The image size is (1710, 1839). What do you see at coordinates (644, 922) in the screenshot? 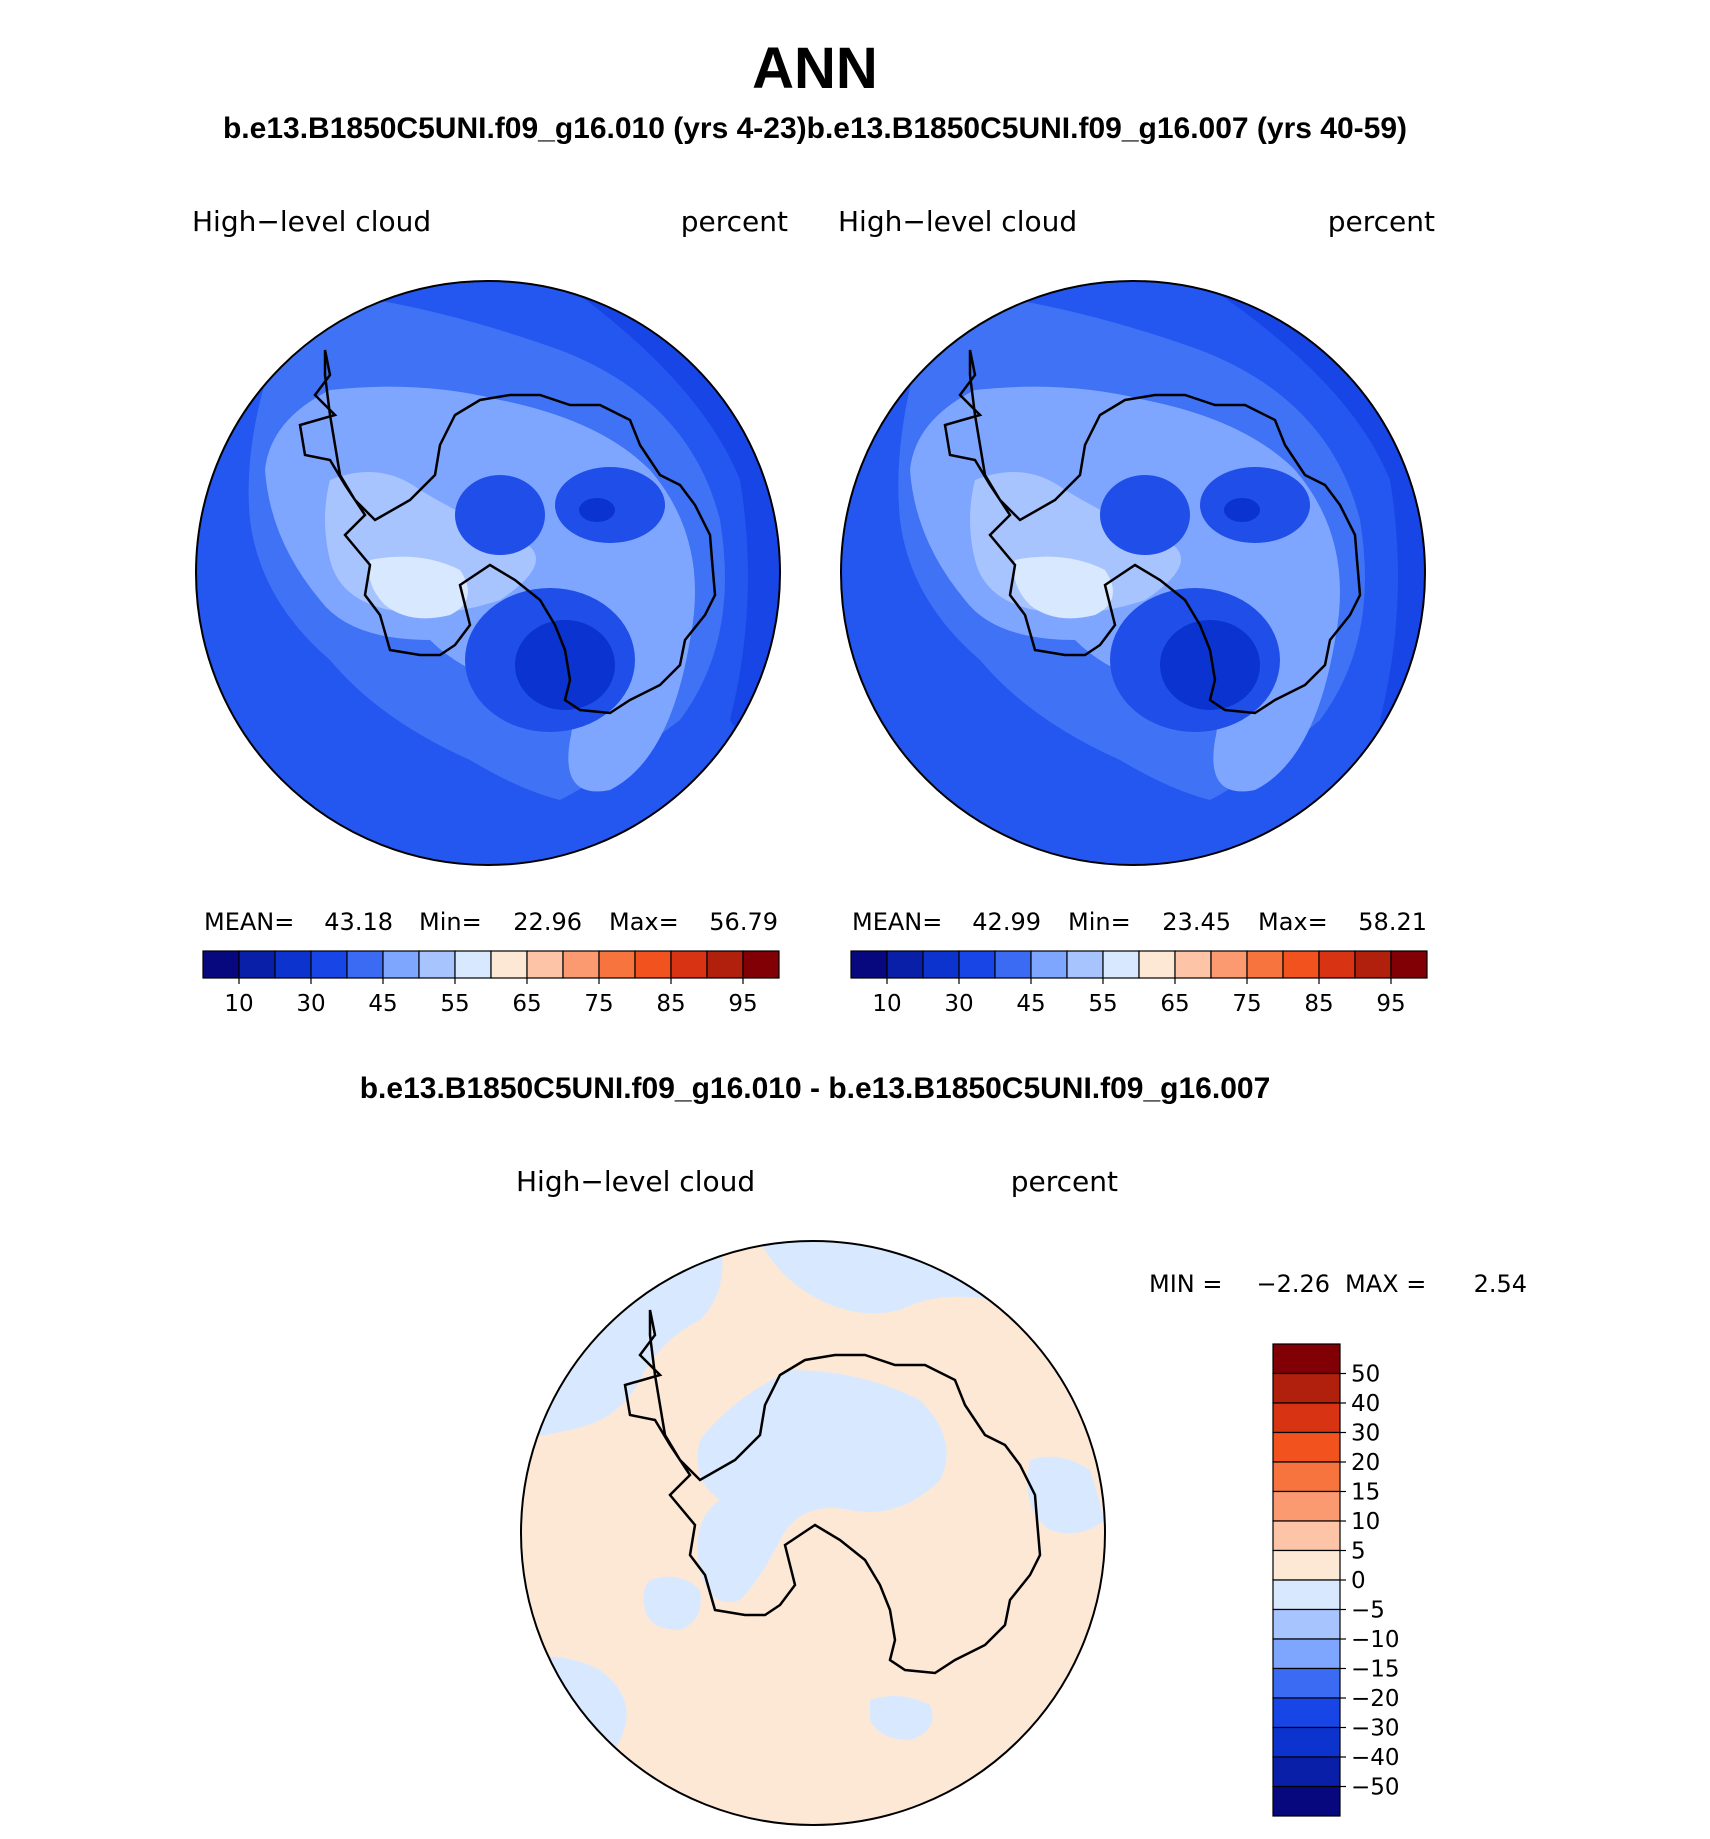
I see `left-max-label: Max=` at bounding box center [644, 922].